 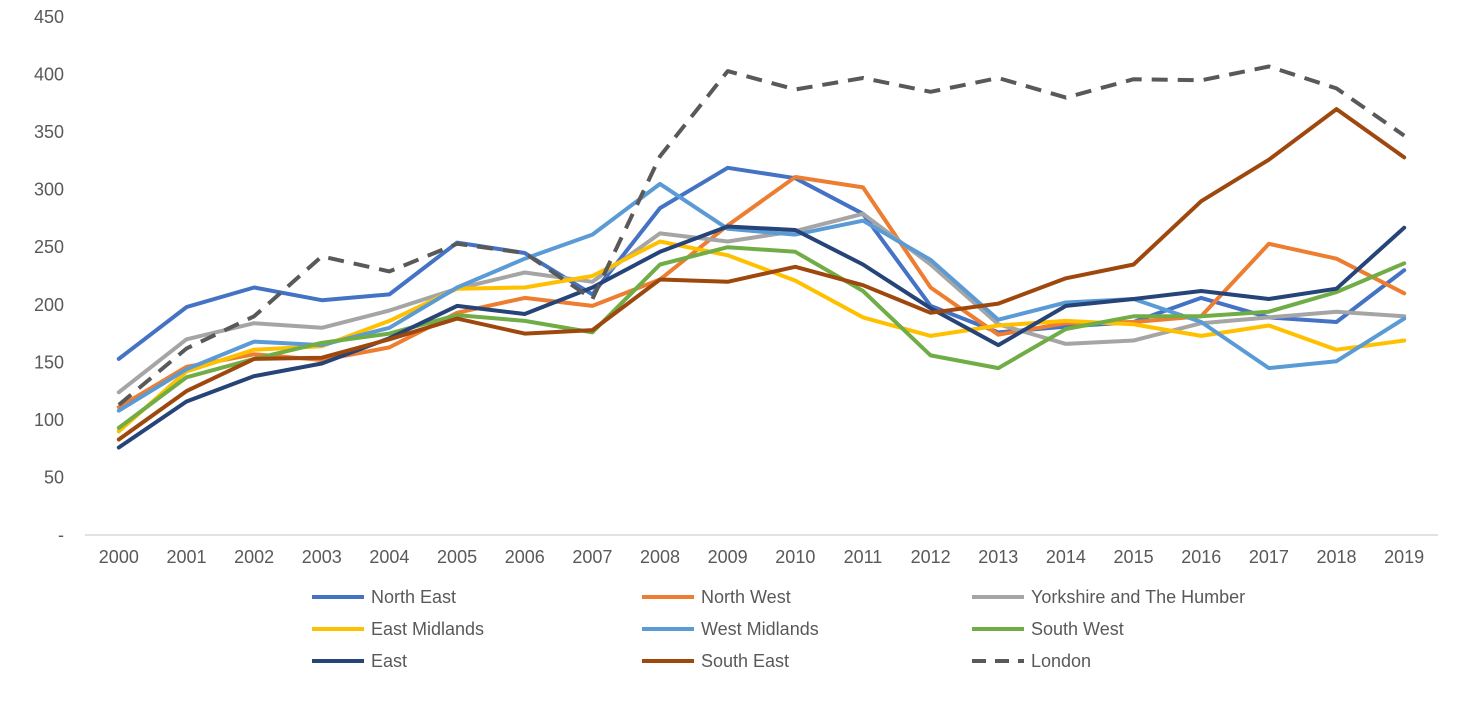 I want to click on x-tick-label: 2016, so click(x=1201, y=557).